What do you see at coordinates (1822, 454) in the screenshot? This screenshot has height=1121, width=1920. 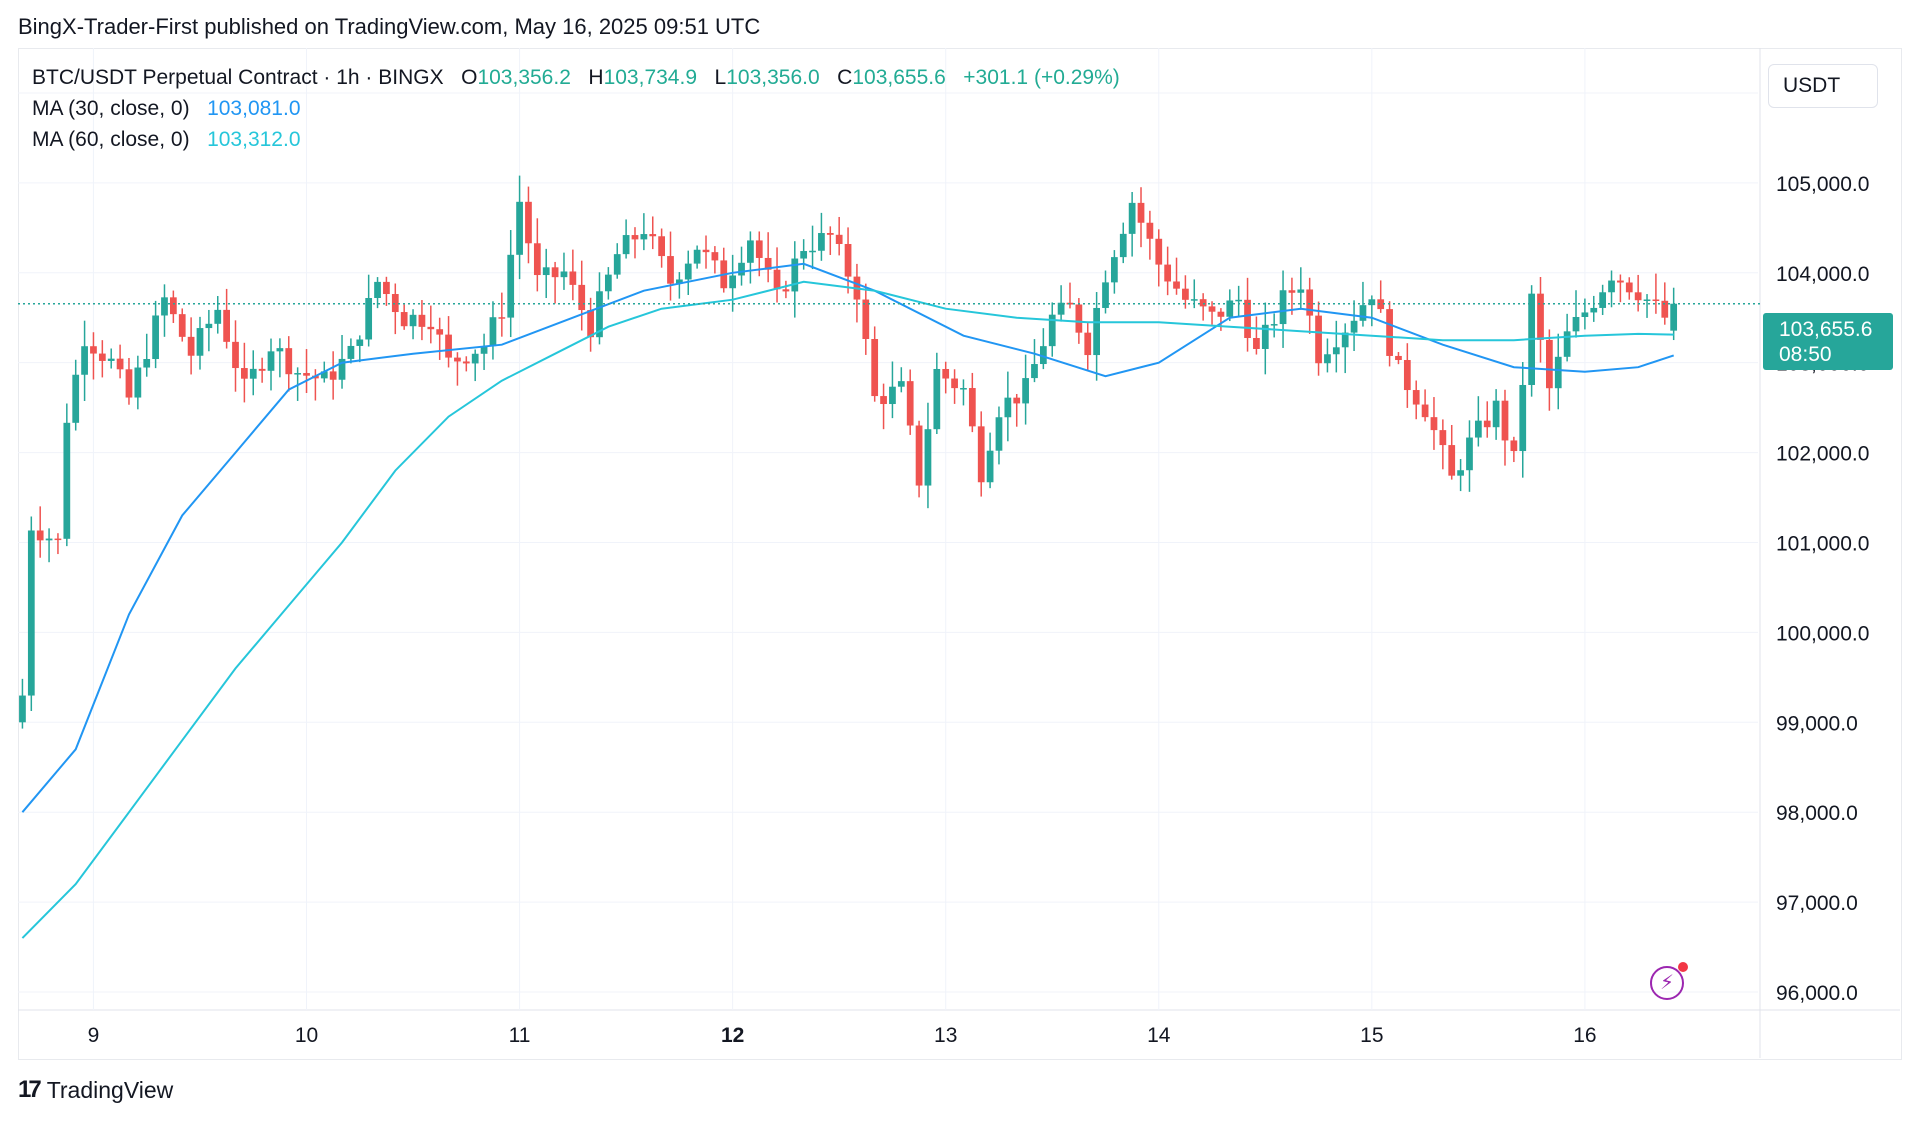 I see `price-tick-label: 102,000.0` at bounding box center [1822, 454].